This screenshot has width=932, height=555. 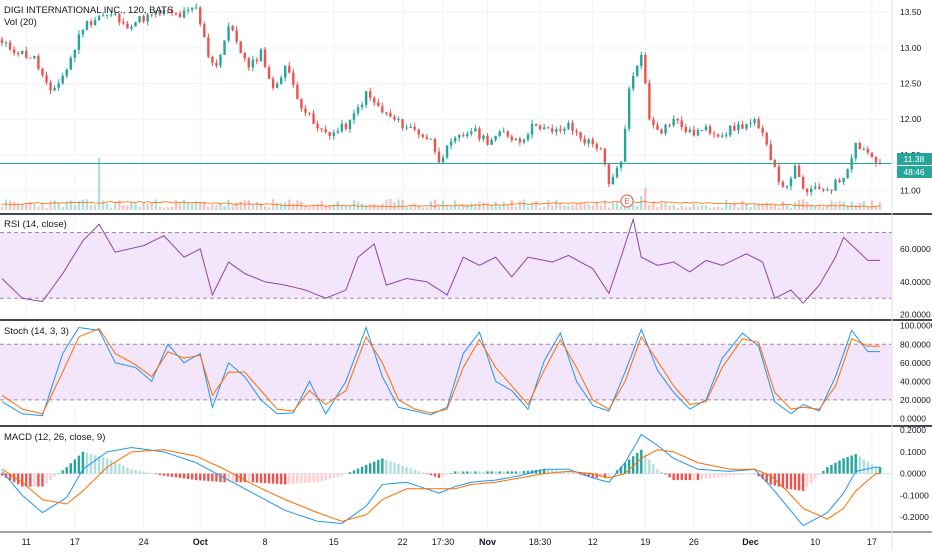 I want to click on earnings-marker: E, so click(x=627, y=201).